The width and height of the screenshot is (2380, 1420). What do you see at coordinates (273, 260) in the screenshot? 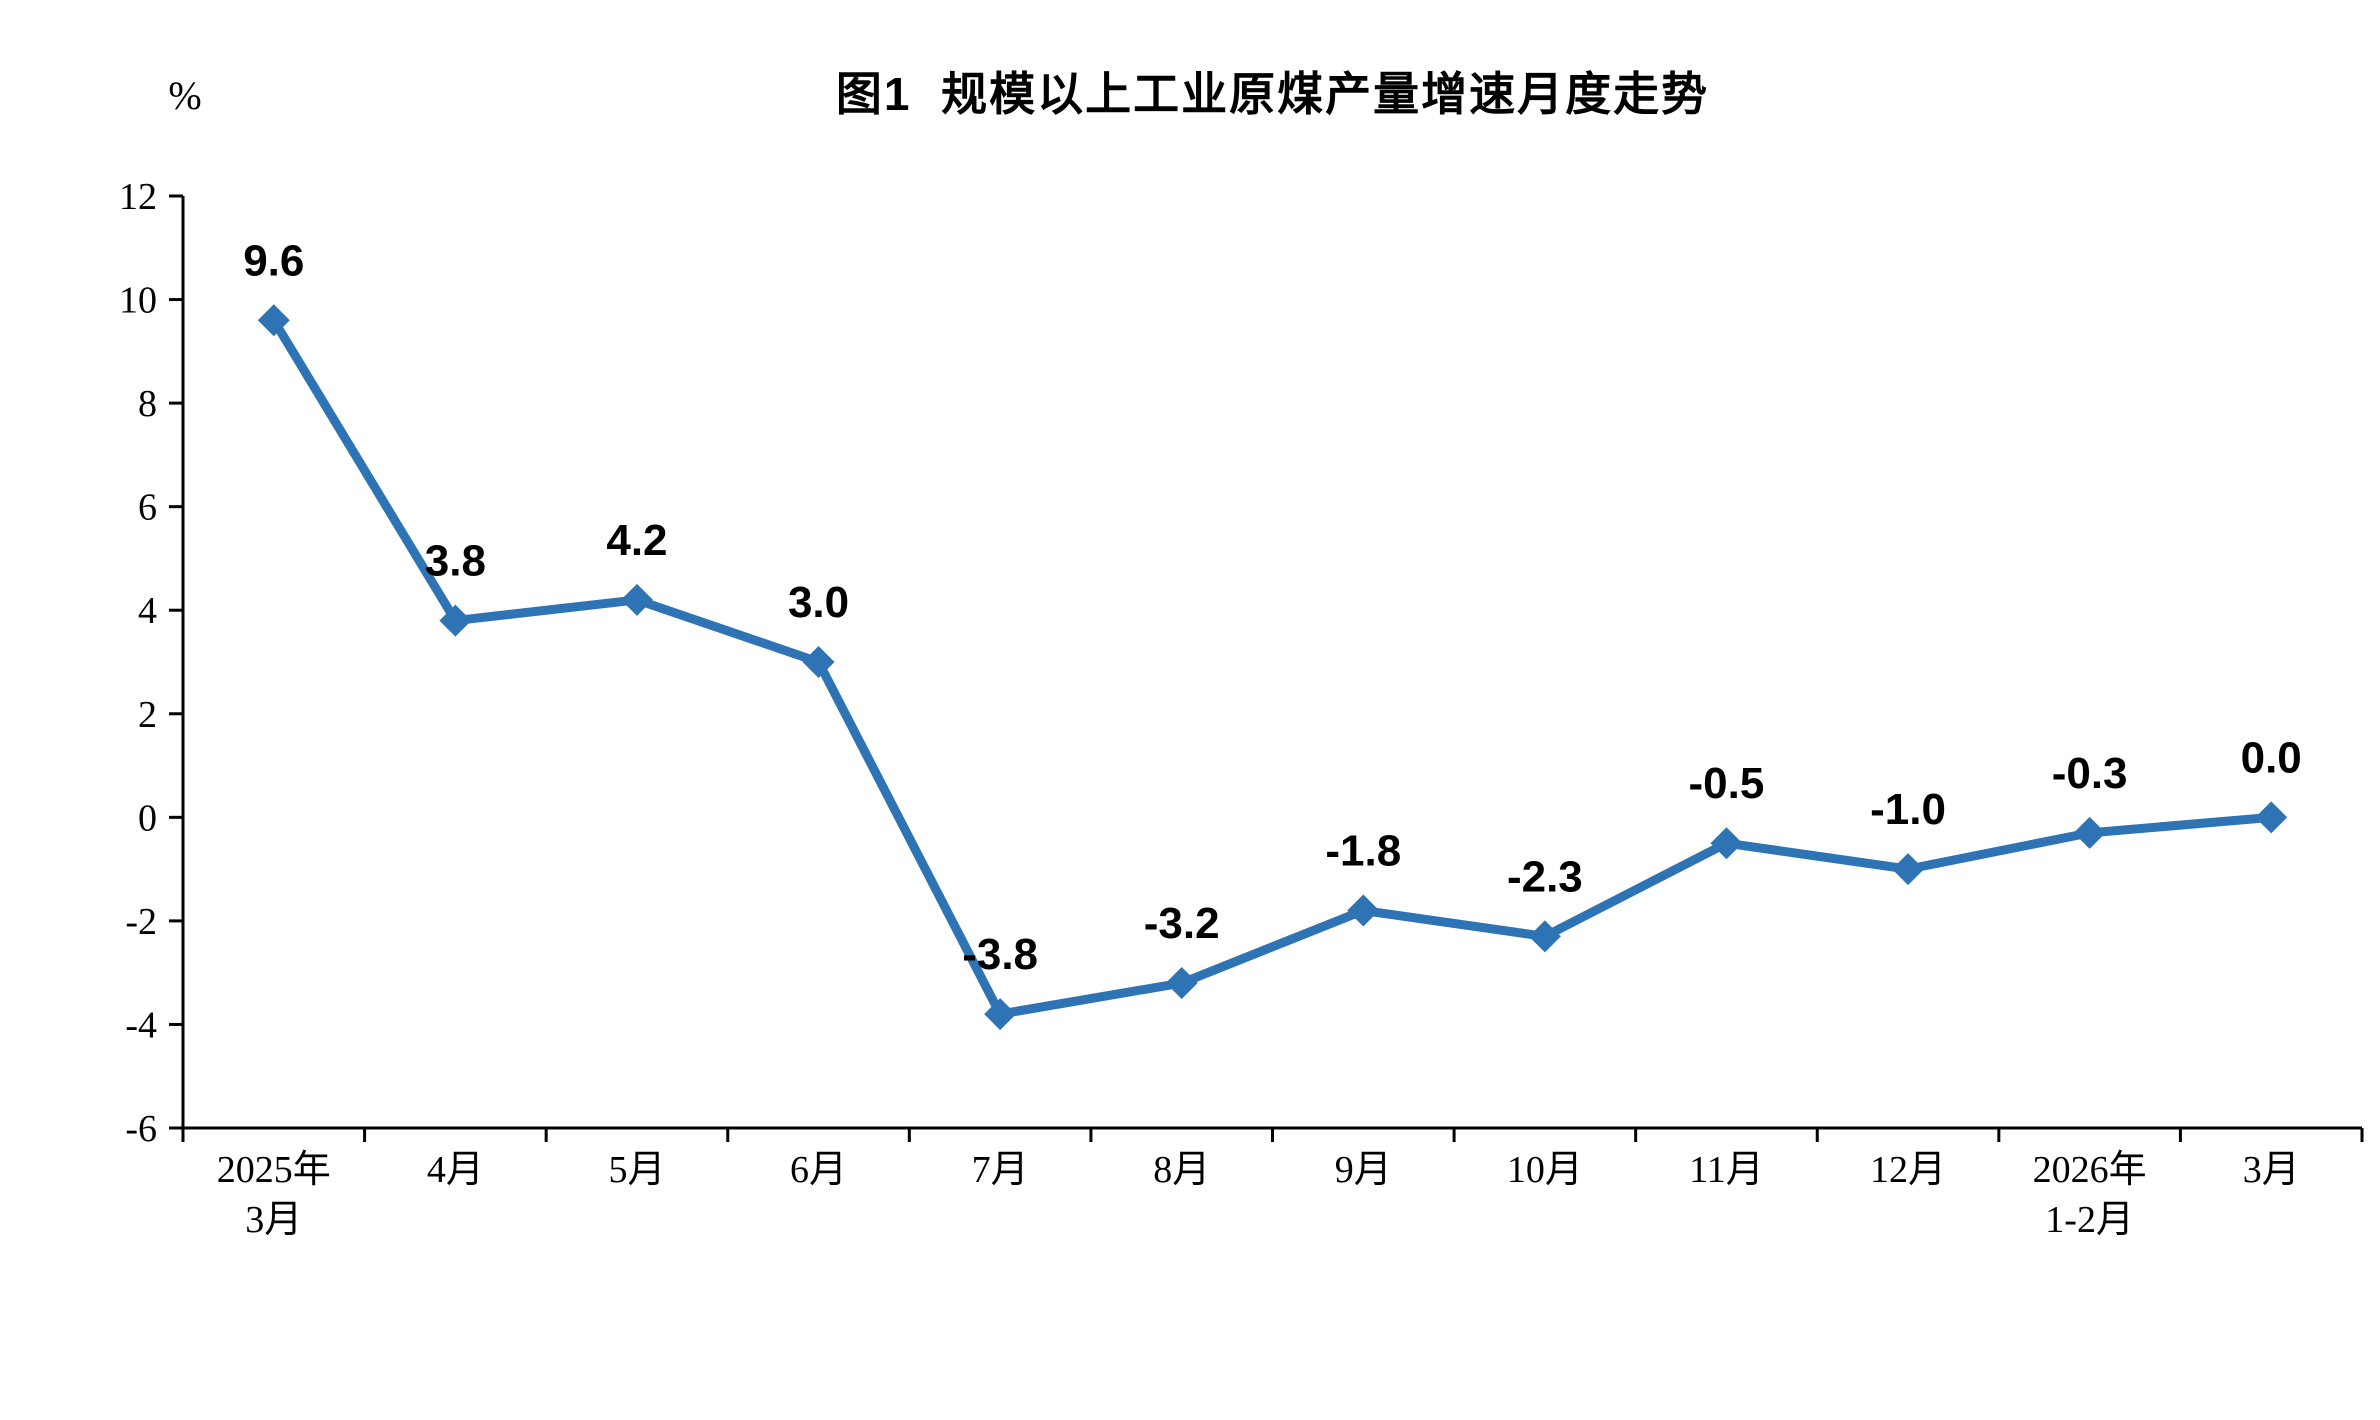
I see `data-label: 9.6` at bounding box center [273, 260].